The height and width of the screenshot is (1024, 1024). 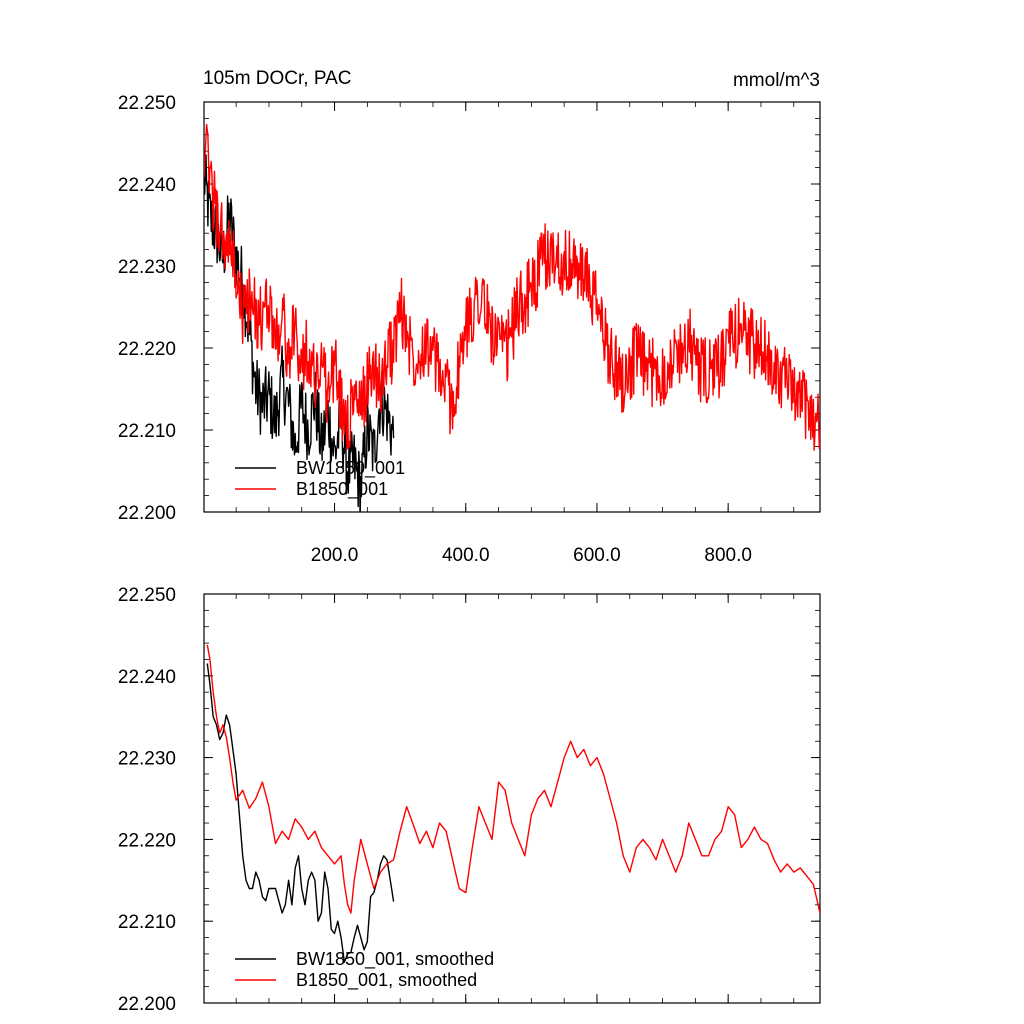 What do you see at coordinates (466, 555) in the screenshot?
I see `x-tick-label: 400.0` at bounding box center [466, 555].